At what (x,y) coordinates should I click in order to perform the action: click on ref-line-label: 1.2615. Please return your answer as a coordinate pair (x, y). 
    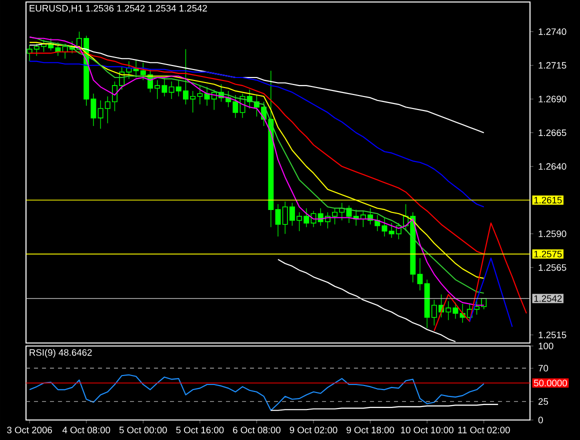
    Looking at the image, I should click on (548, 200).